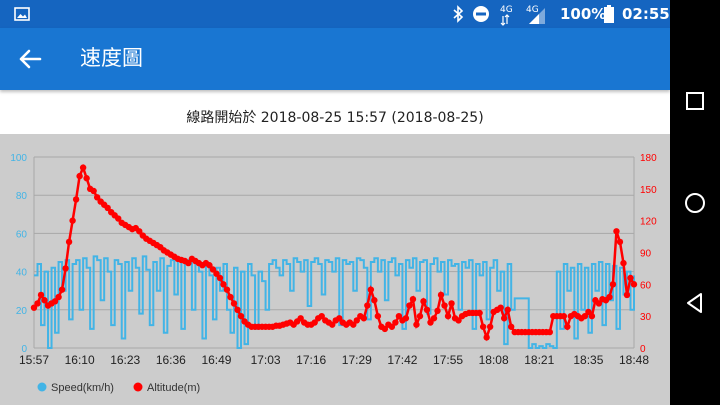 This screenshot has width=720, height=405. What do you see at coordinates (537, 16) in the screenshot?
I see `signal-bars-icon` at bounding box center [537, 16].